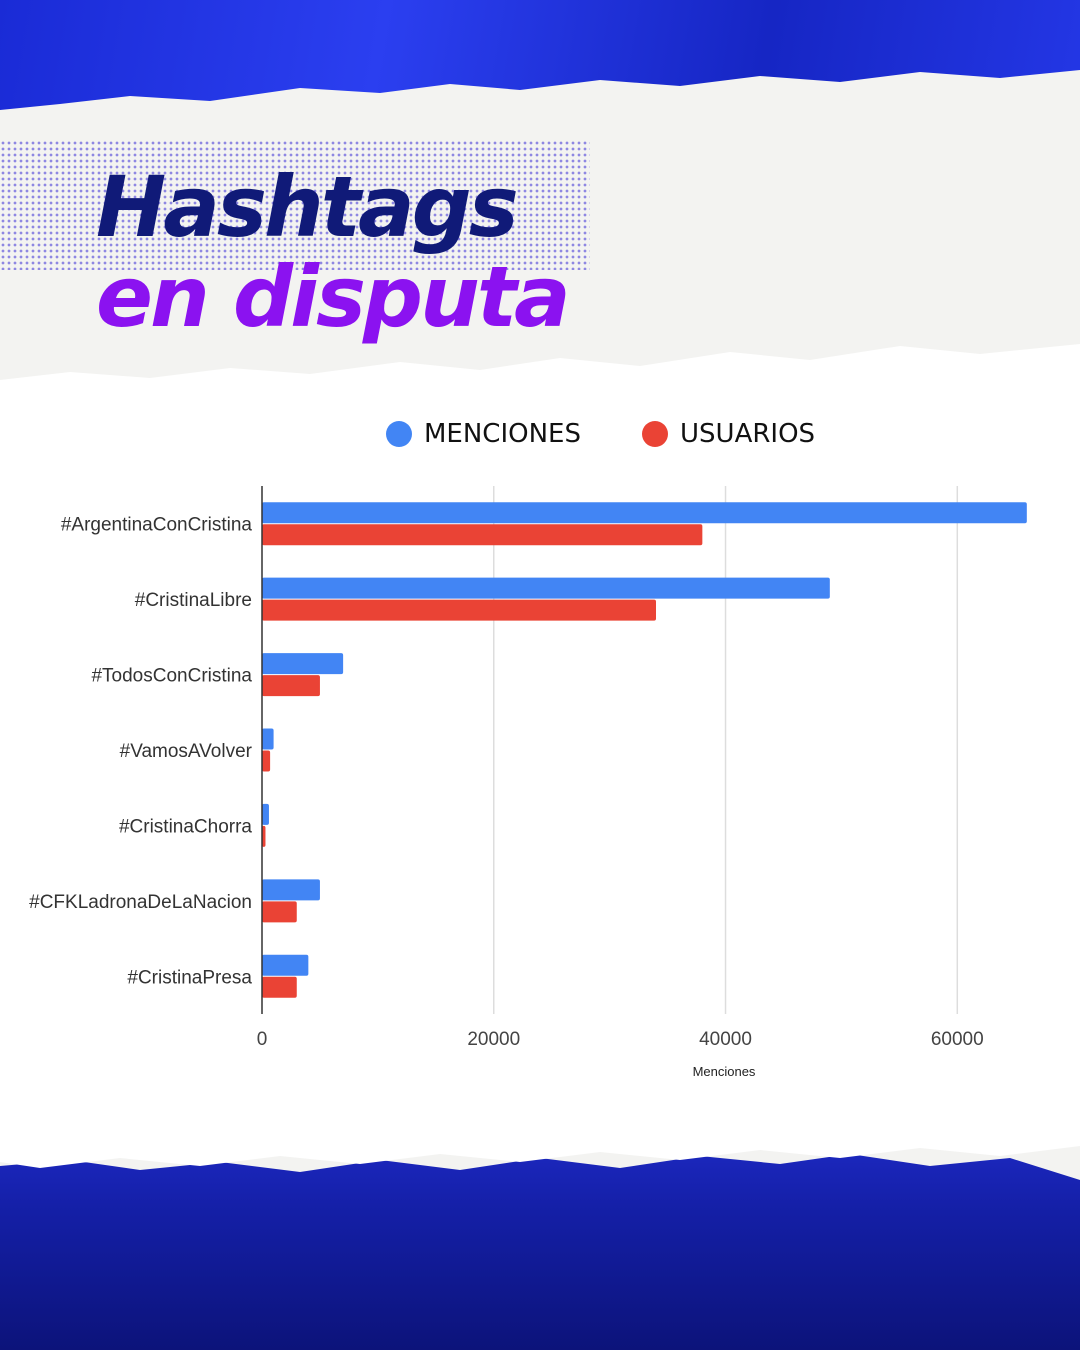 The height and width of the screenshot is (1350, 1080). I want to click on x-tick-label: 20000, so click(493, 1039).